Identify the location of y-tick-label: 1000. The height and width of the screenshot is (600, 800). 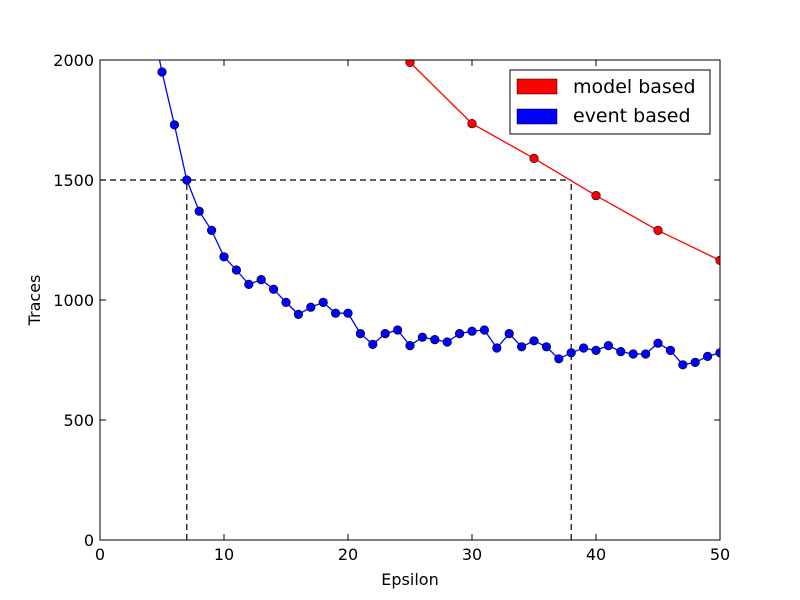
(73, 300).